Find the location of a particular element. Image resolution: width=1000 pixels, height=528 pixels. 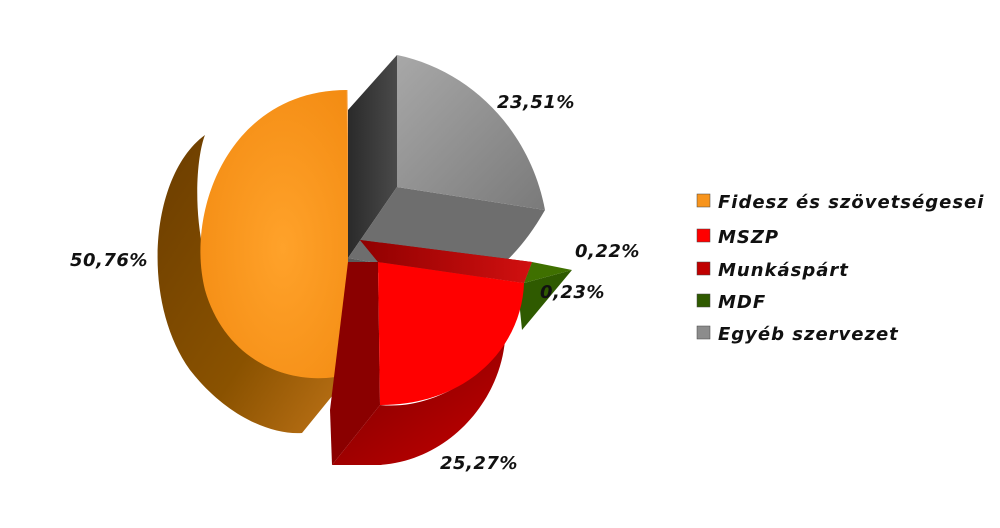

pie-slice-mdf-face is located at coordinates (545, 300).